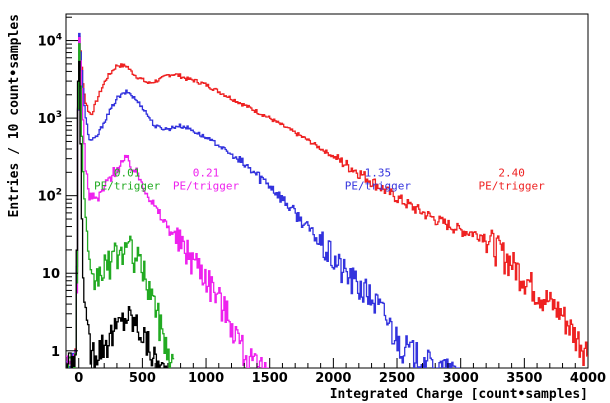 This screenshot has height=403, width=610. I want to click on annotation-label: 1.35 PE/trigger, so click(378, 179).